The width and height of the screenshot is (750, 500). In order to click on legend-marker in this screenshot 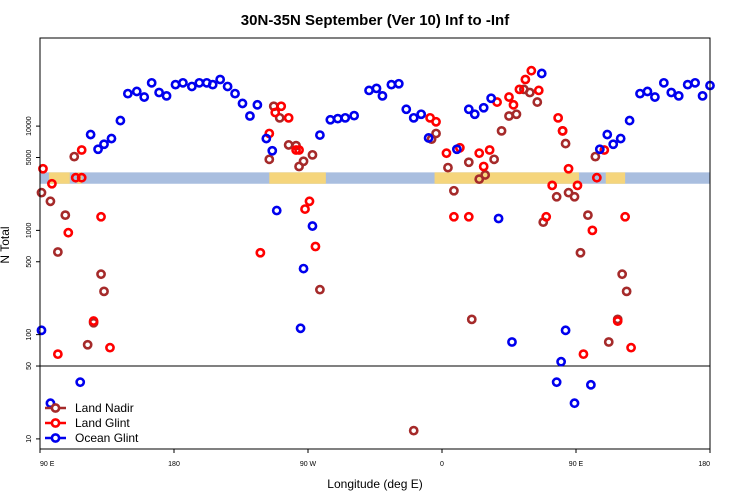, I will do `click(55, 408)`.